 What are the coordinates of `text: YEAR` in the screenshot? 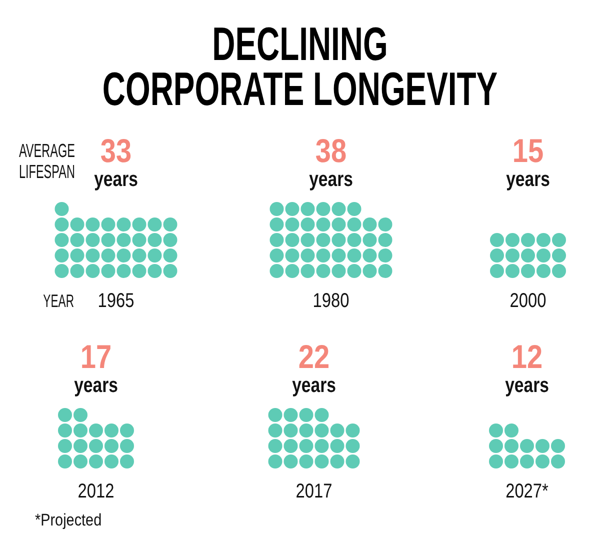 It's located at (58, 301).